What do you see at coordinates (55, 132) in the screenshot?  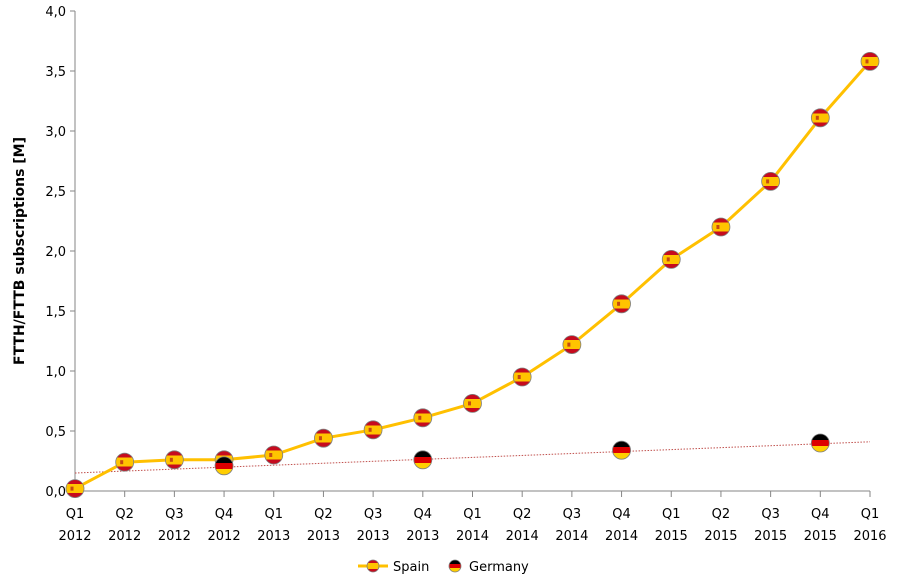 I see `y-tick-label: 3,0` at bounding box center [55, 132].